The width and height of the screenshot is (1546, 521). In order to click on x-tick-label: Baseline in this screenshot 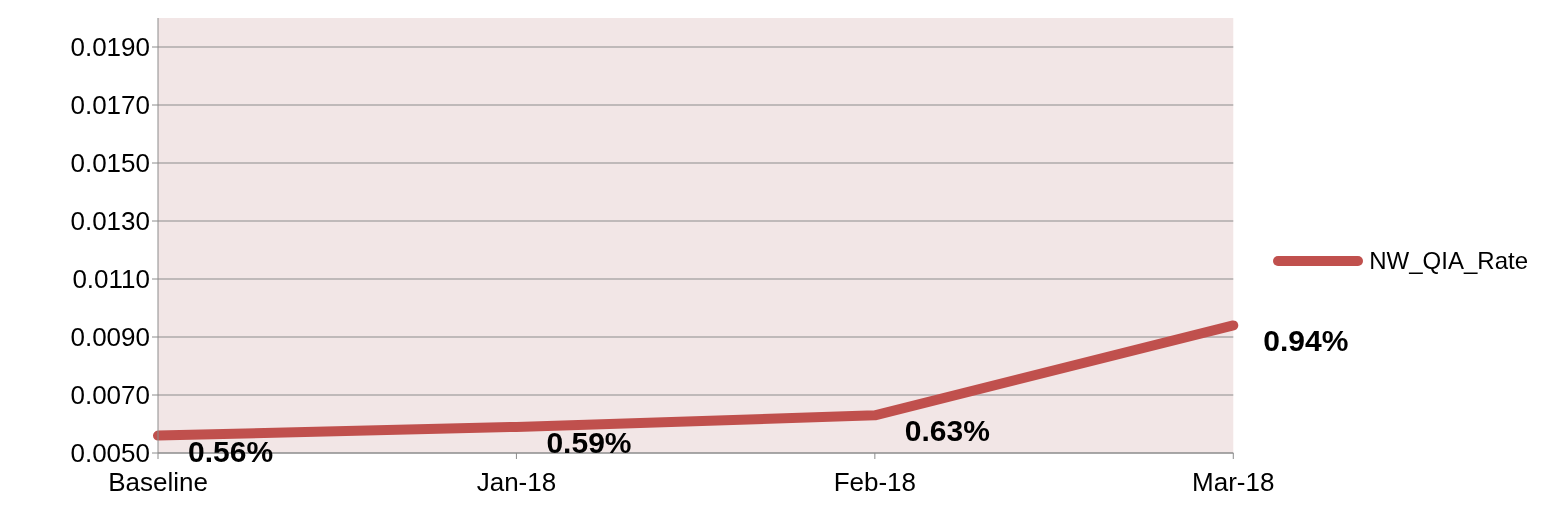, I will do `click(158, 482)`.